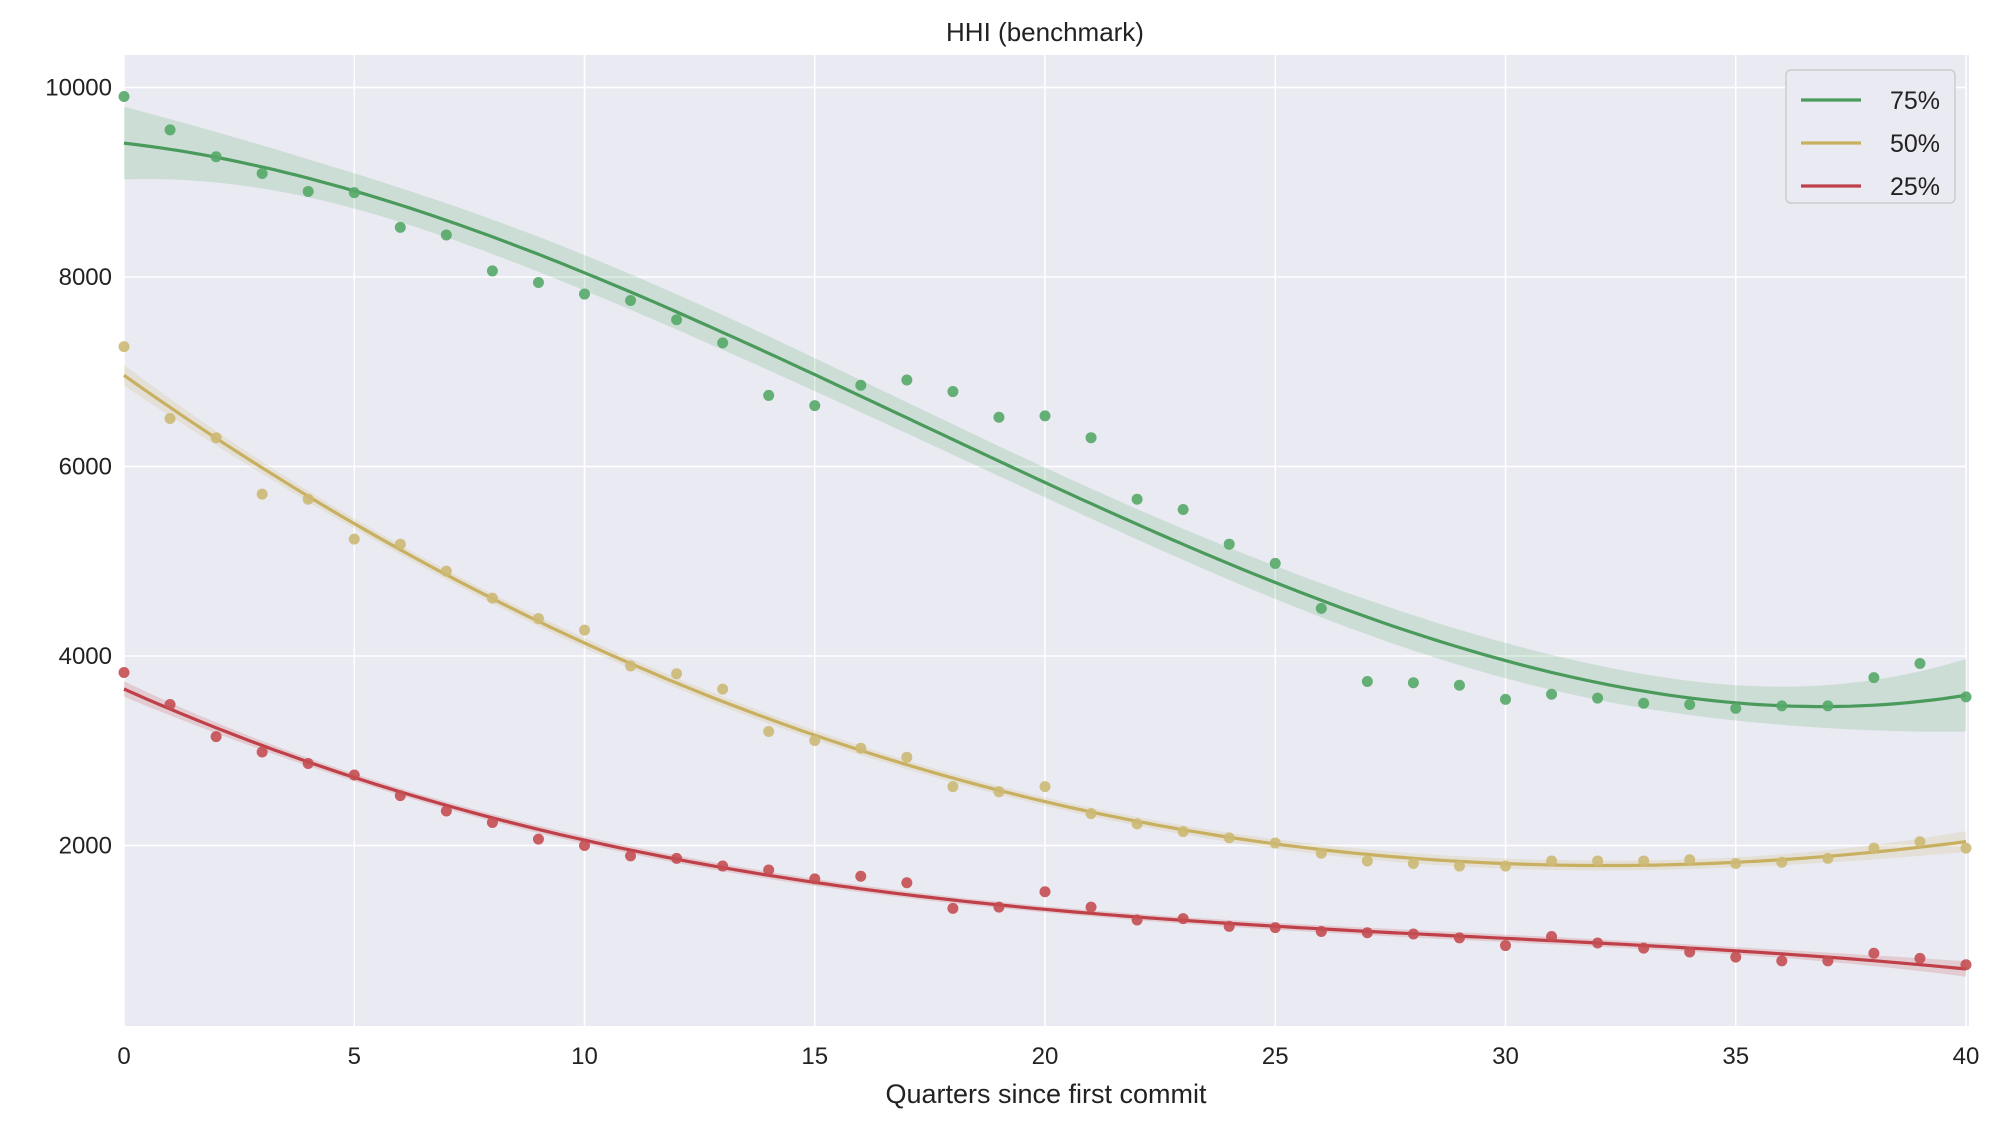 This screenshot has width=2000, height=1130. I want to click on legend-label: 50%, so click(1915, 144).